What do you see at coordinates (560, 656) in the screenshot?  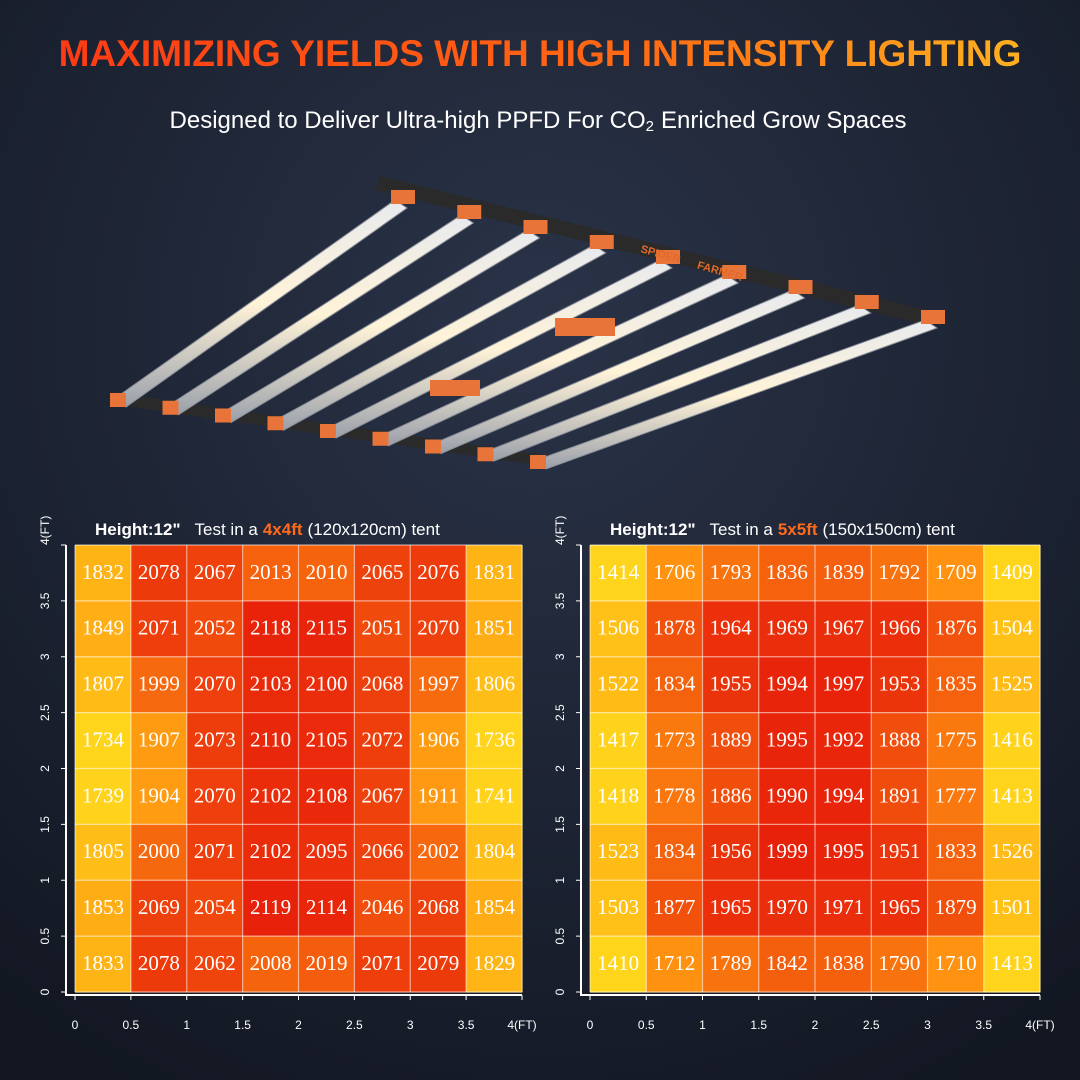 I see `y-tick-label: 3` at bounding box center [560, 656].